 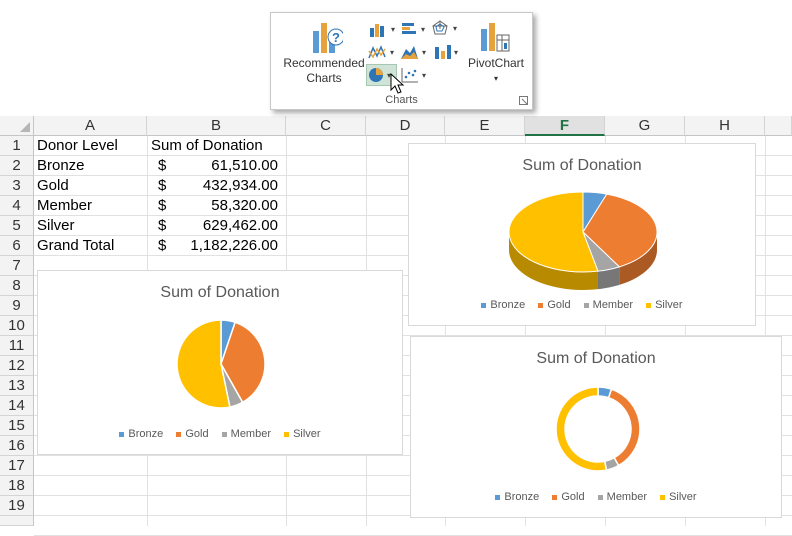 I want to click on row-header-3: 3, so click(x=17, y=186).